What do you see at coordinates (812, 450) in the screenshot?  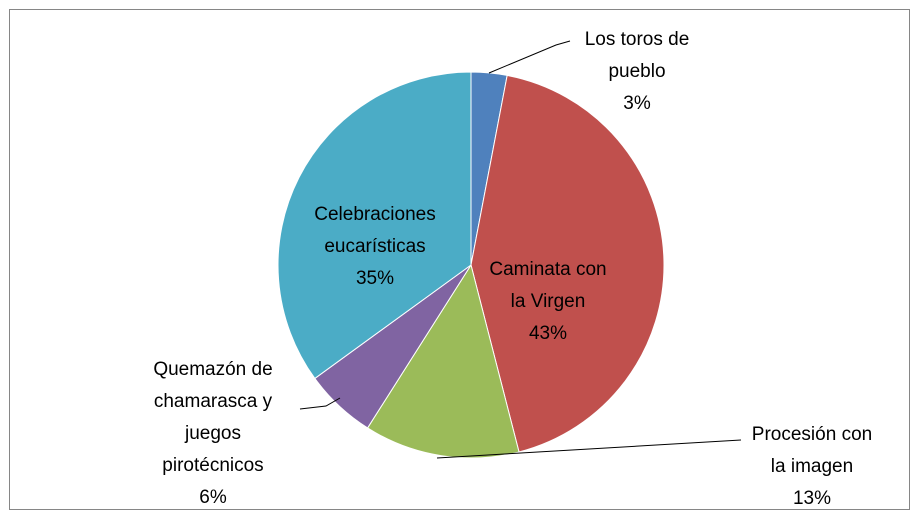 I see `category-label: Procesión con la imagen` at bounding box center [812, 450].